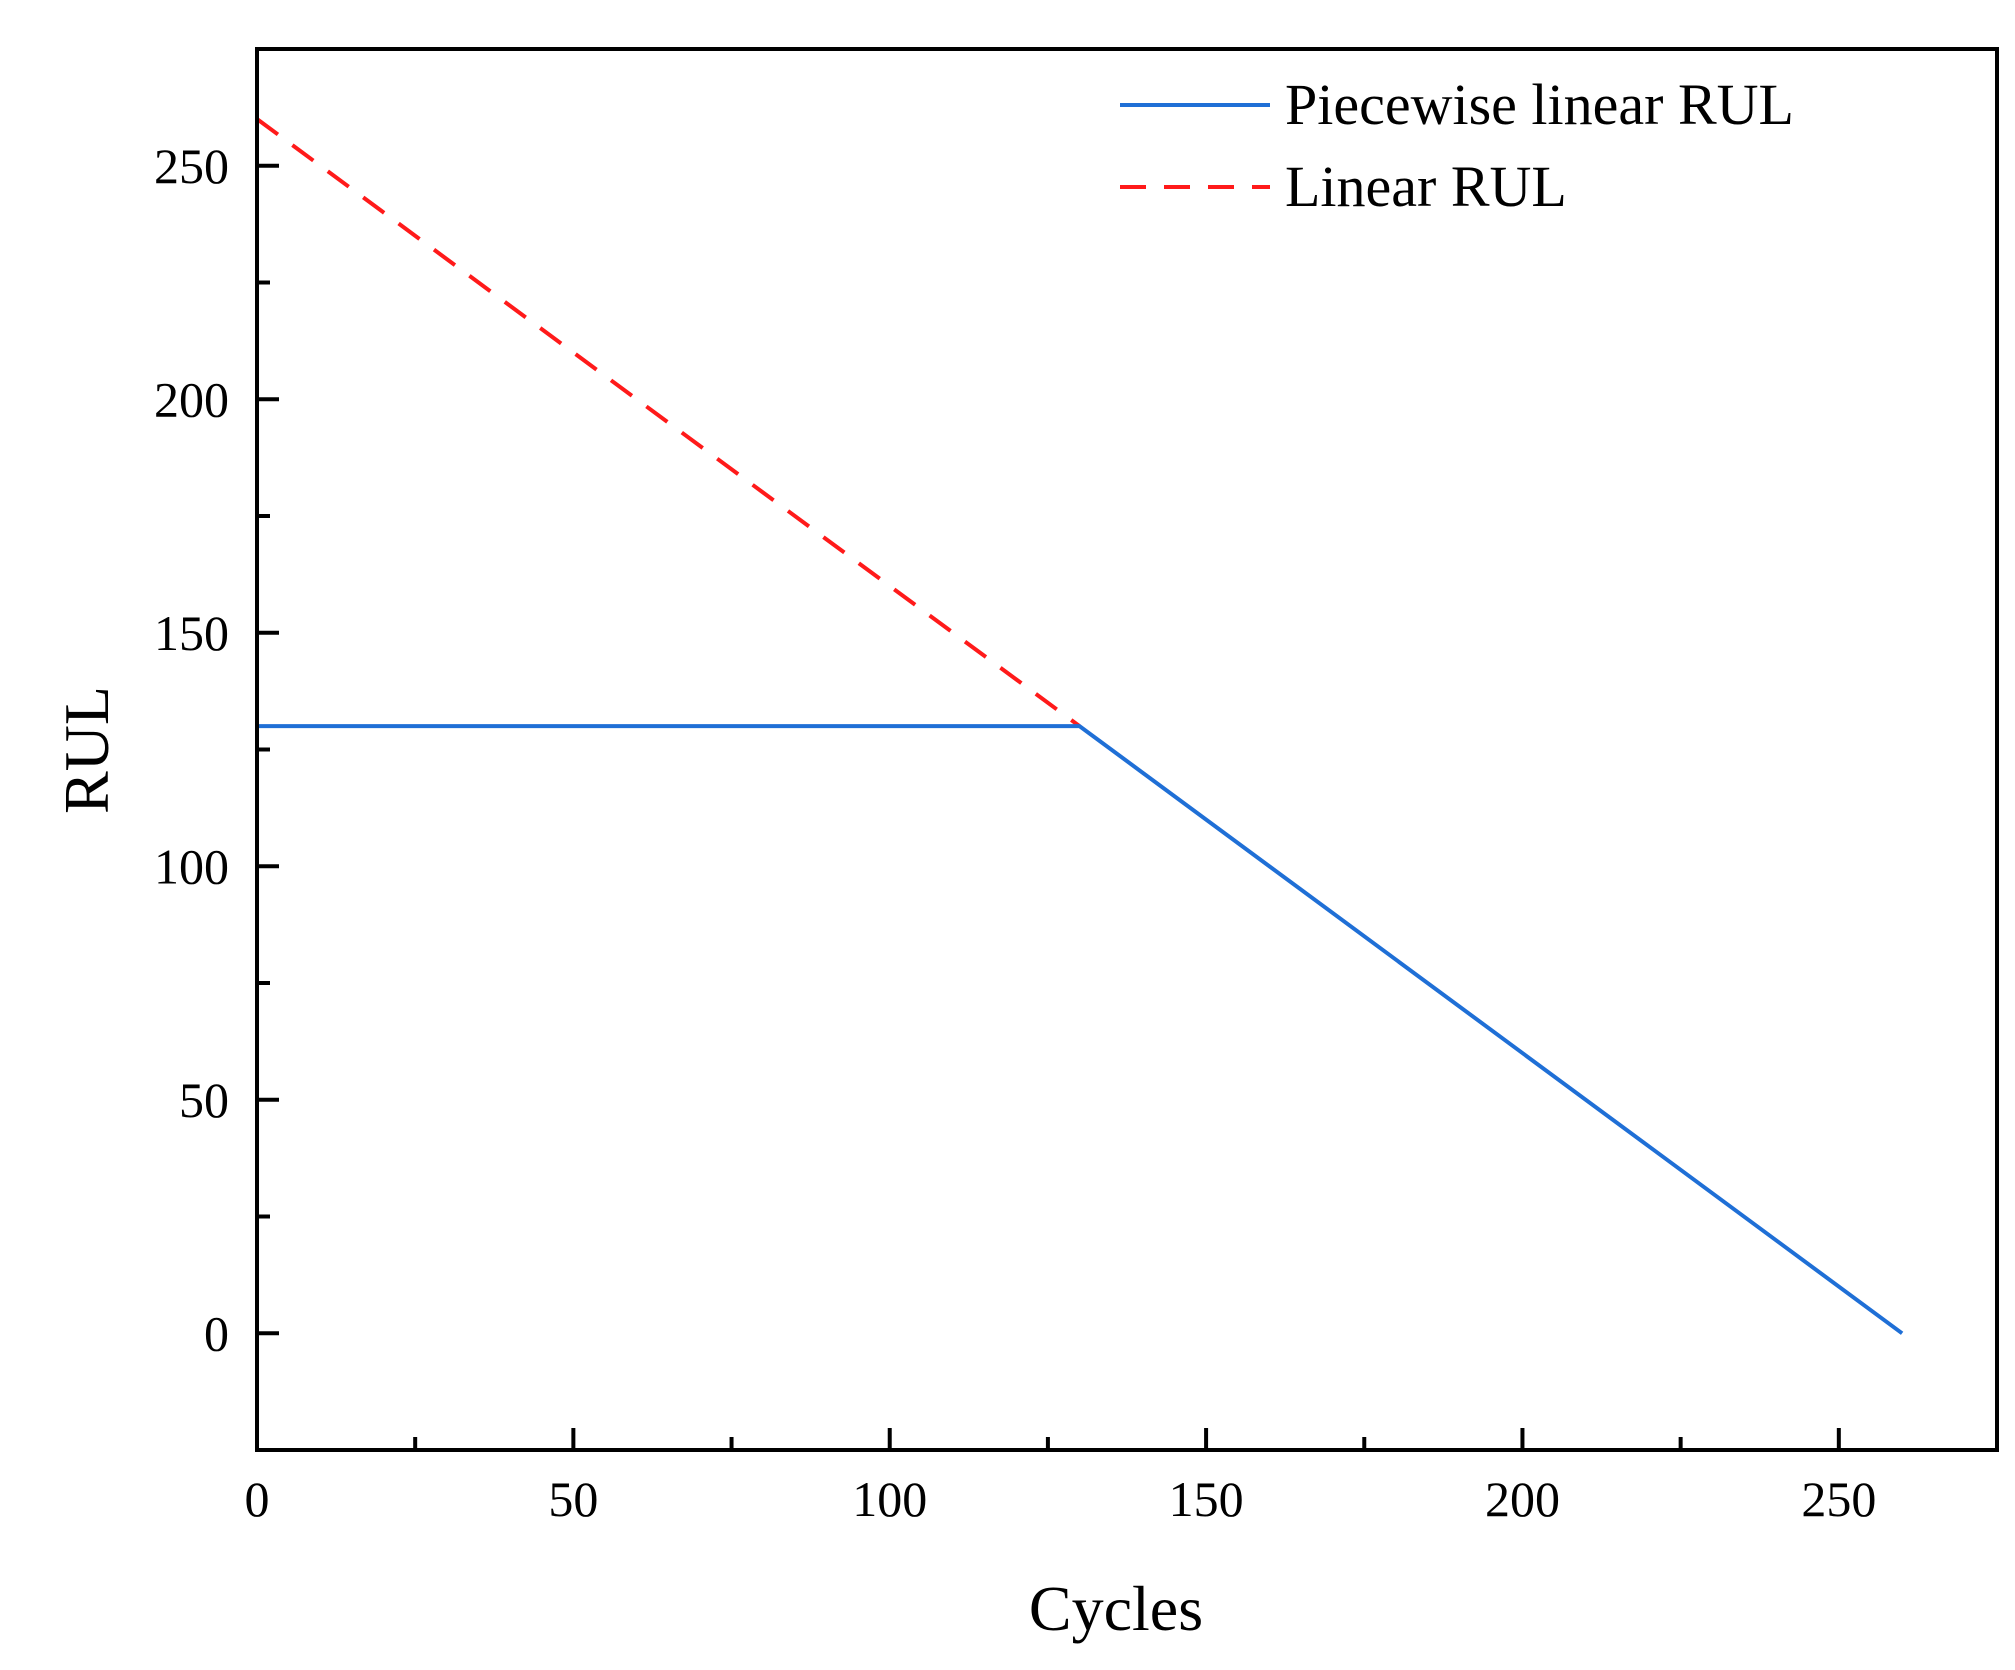 Image resolution: width=2015 pixels, height=1670 pixels. Describe the element at coordinates (1116, 1608) in the screenshot. I see `x-axis-title: Cycles` at that location.